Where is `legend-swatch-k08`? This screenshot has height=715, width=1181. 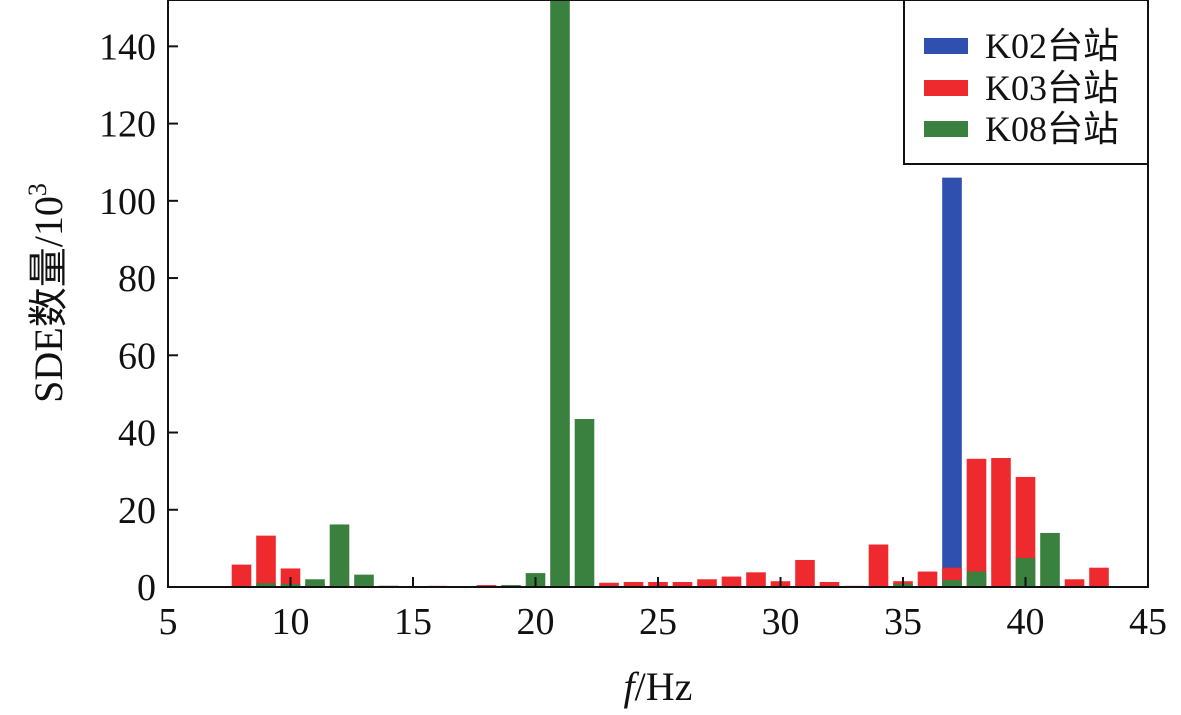 legend-swatch-k08 is located at coordinates (946, 129).